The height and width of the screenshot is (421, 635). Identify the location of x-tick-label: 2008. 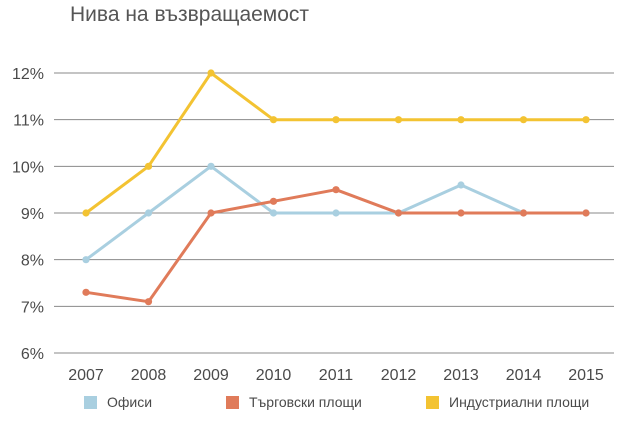
(149, 375).